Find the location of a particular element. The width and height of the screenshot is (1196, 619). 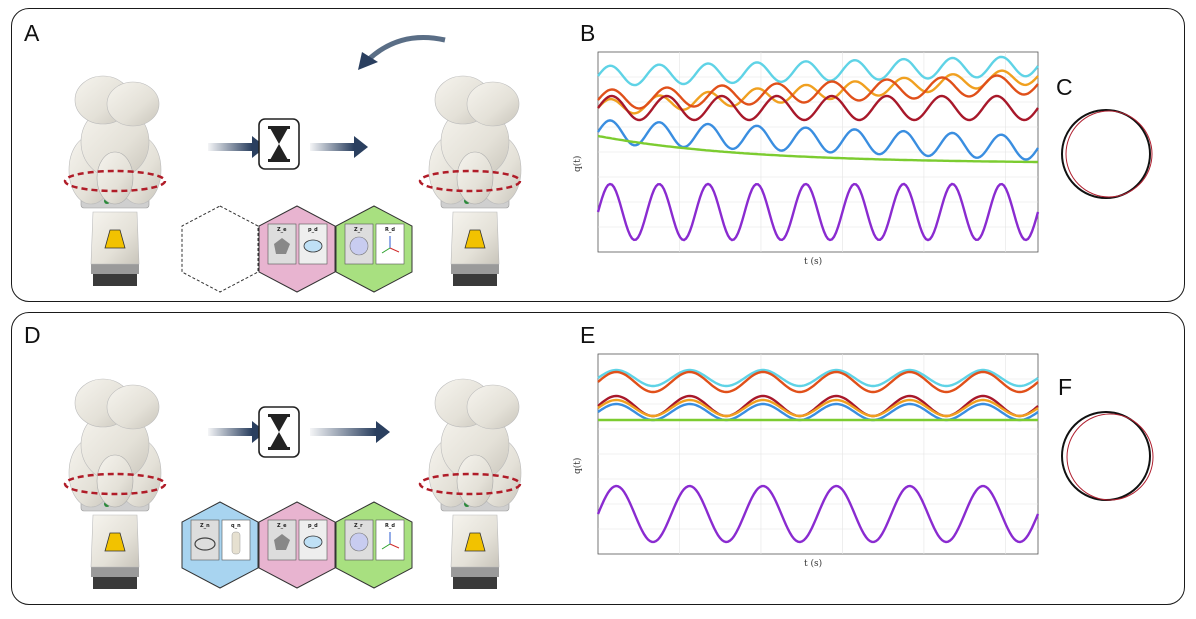

joint-trajectory-plot-bottom: q(t) t (s) is located at coordinates (806, 461).